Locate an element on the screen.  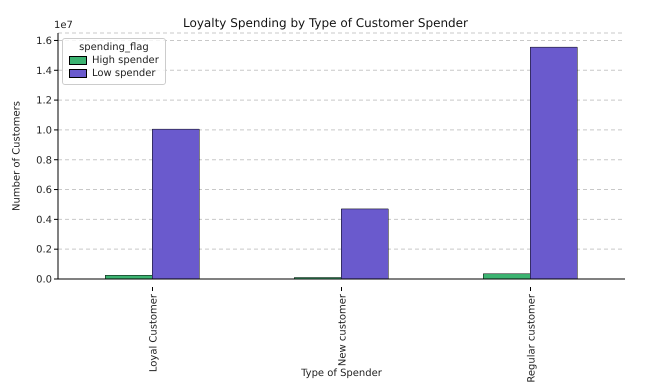
y-tick-label: 1.4 is located at coordinates (44, 71).